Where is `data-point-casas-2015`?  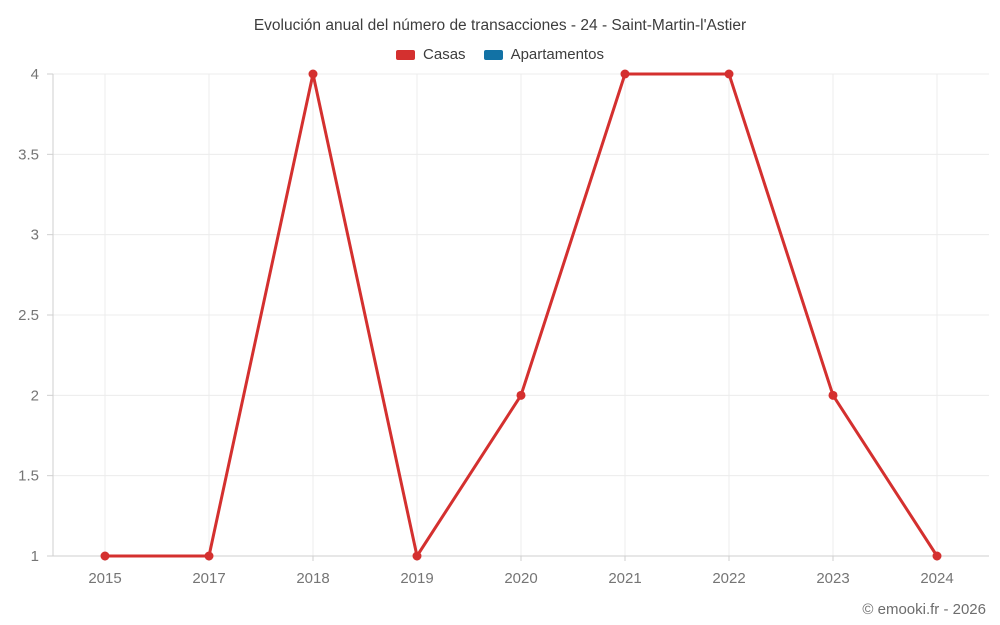 data-point-casas-2015 is located at coordinates (105, 556).